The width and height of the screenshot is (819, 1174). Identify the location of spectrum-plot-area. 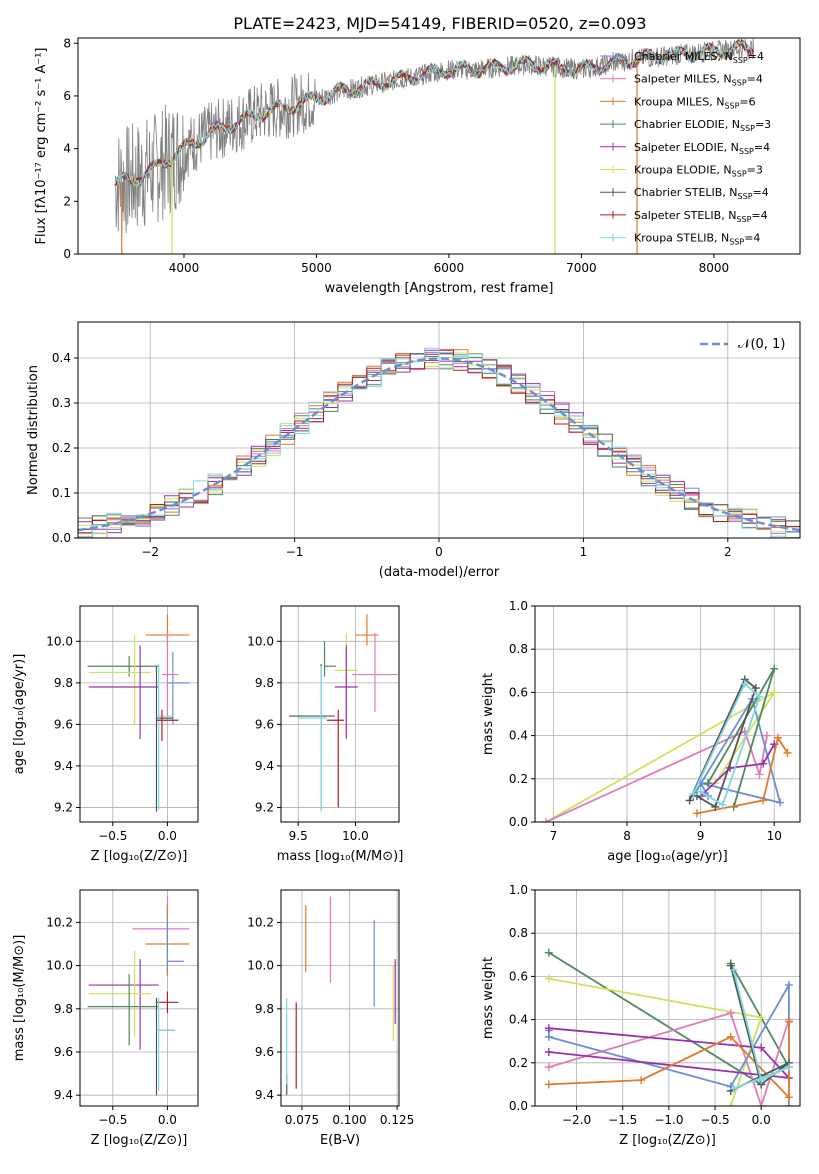
(434, 146).